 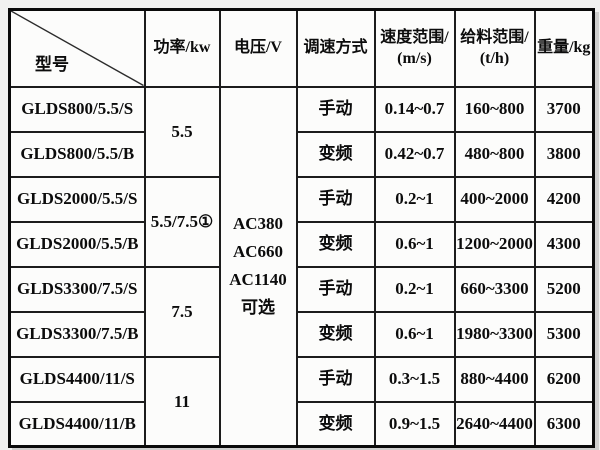 What do you see at coordinates (494, 289) in the screenshot?
I see `feed-range-cell: 660~3300` at bounding box center [494, 289].